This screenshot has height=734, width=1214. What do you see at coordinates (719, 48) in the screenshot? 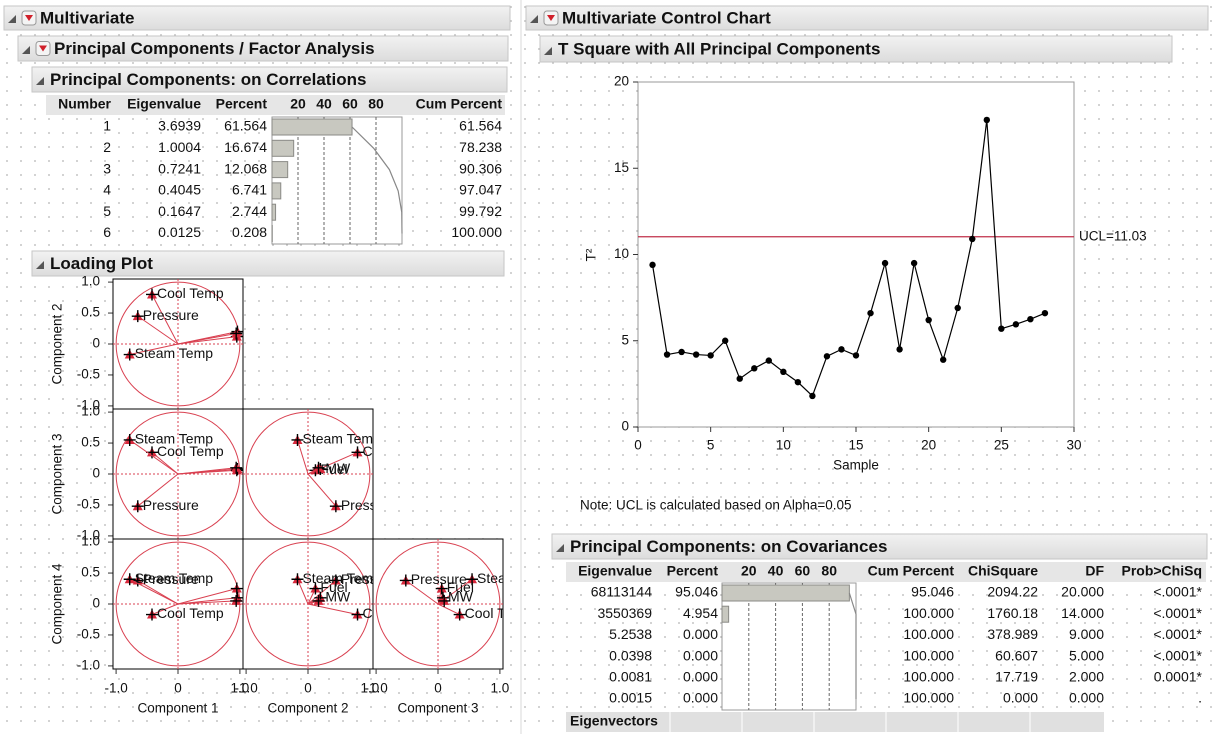
I see `header-title: T Square with All Principal Components` at bounding box center [719, 48].